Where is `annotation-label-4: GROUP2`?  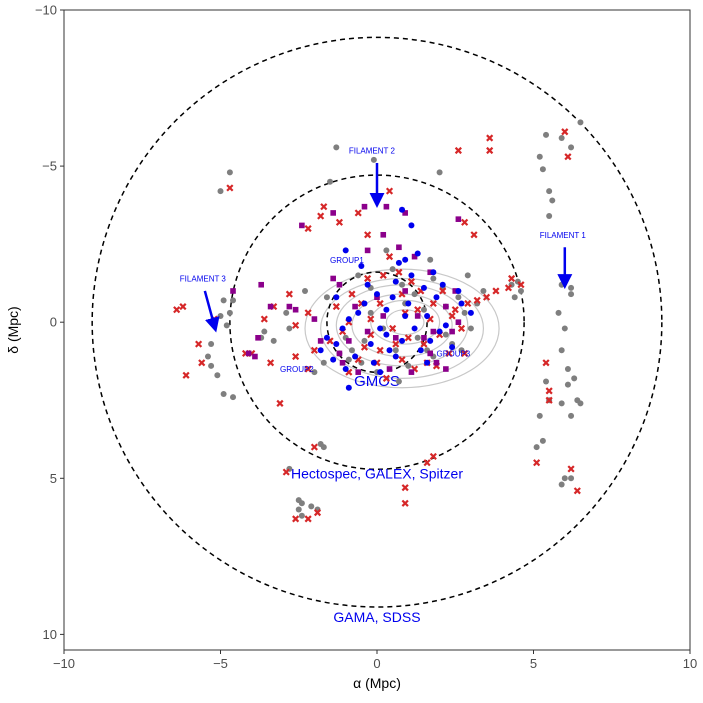
annotation-label-4: GROUP2 is located at coordinates (297, 369).